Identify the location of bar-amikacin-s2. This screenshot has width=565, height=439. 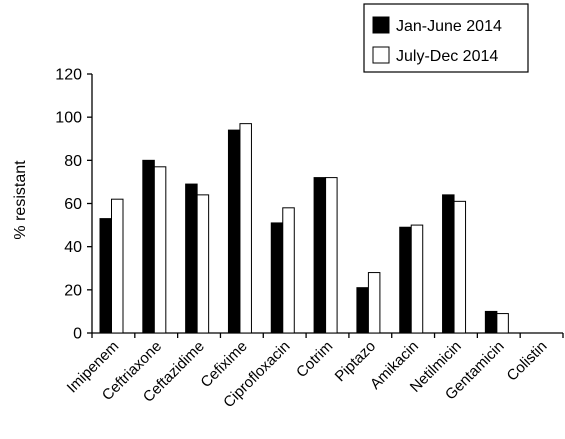
(417, 279).